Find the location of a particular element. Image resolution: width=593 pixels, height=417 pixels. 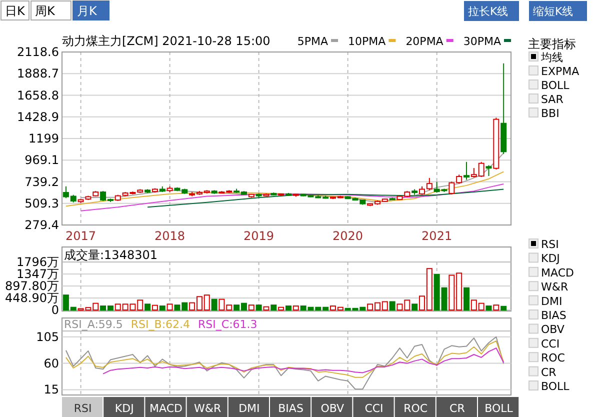

series-label: RSI_A:59.5 is located at coordinates (93, 324).